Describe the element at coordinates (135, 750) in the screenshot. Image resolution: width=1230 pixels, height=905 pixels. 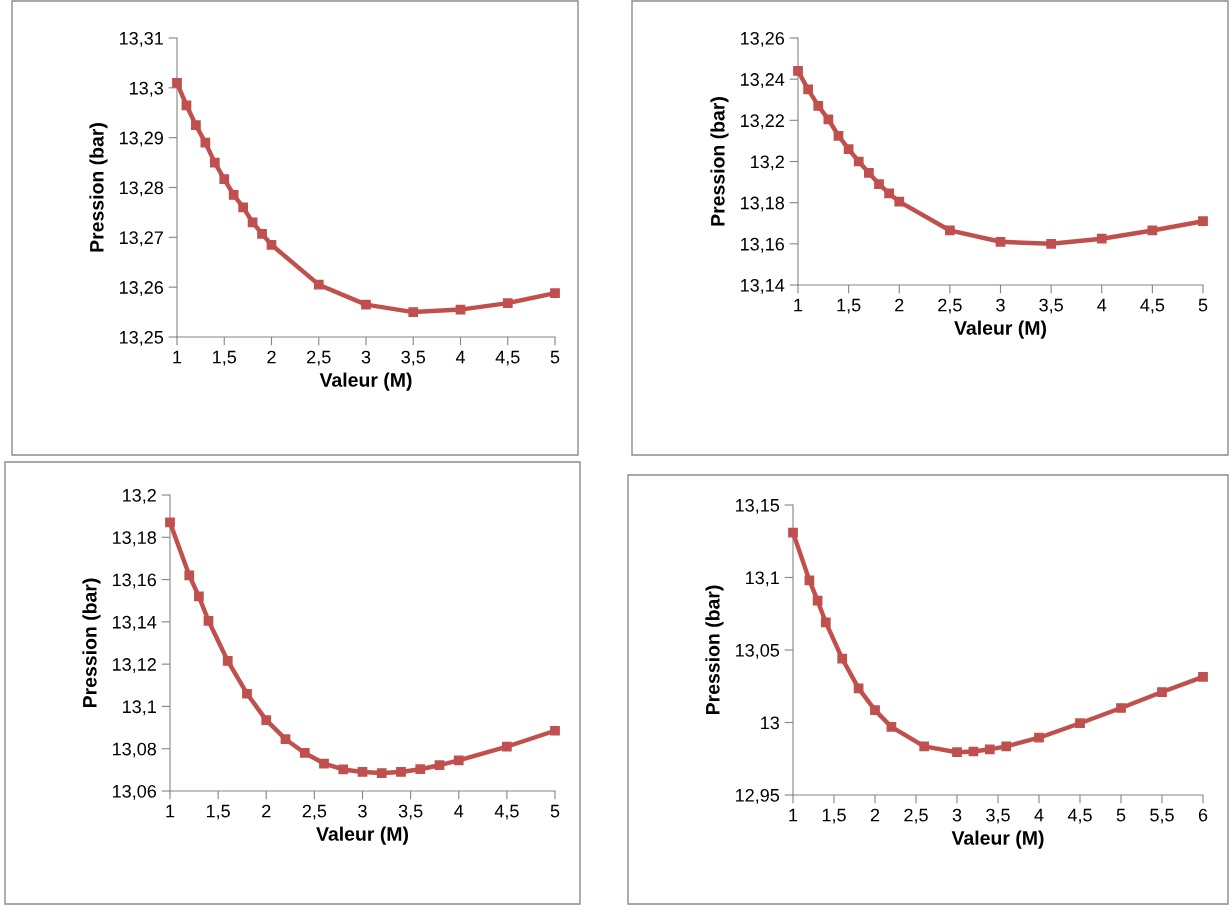
I see `y-tick-label: 13,08` at that location.